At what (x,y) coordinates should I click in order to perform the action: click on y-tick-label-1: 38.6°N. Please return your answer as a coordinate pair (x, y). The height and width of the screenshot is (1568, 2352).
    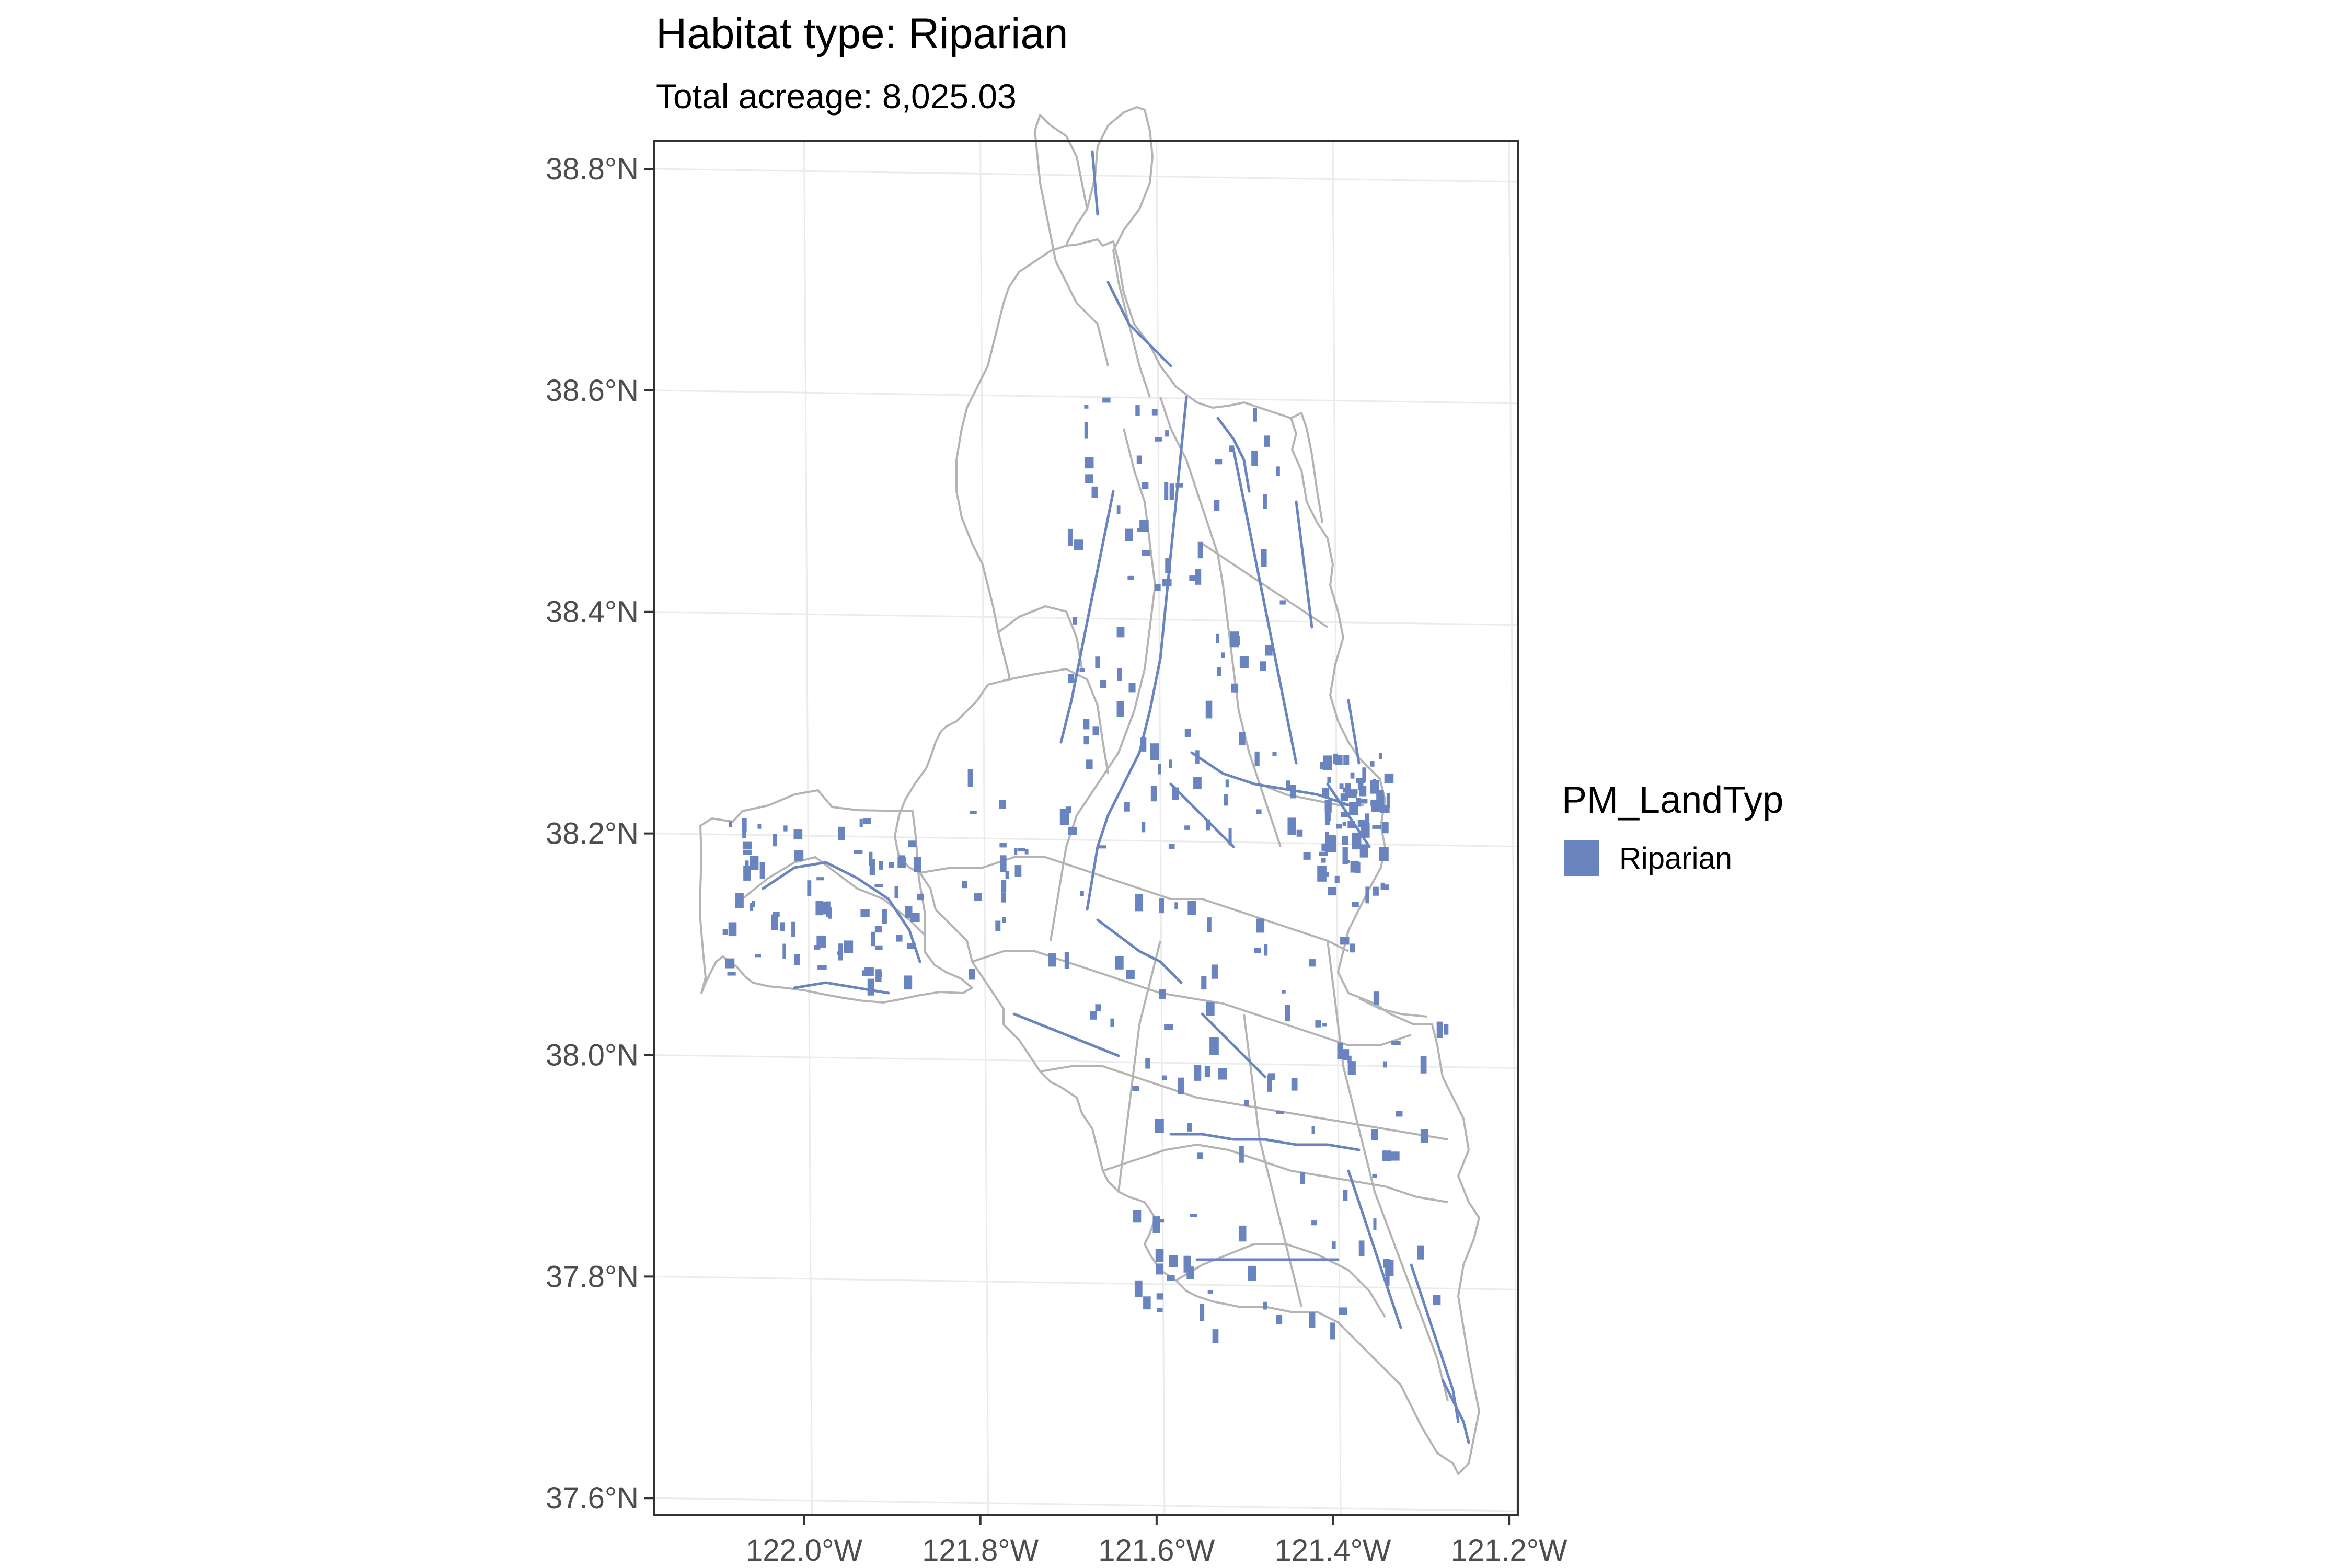
    Looking at the image, I should click on (592, 391).